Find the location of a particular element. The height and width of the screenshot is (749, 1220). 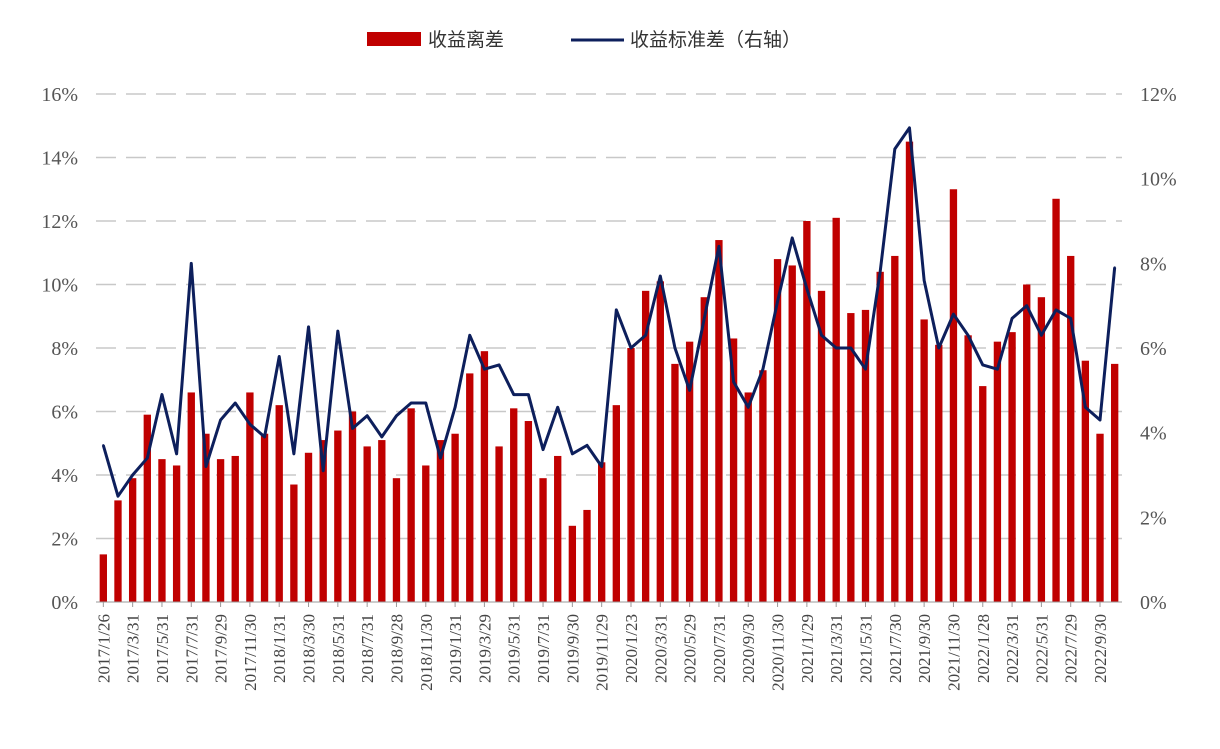

x-tick-label: 2022/5/31 is located at coordinates (1041, 648).